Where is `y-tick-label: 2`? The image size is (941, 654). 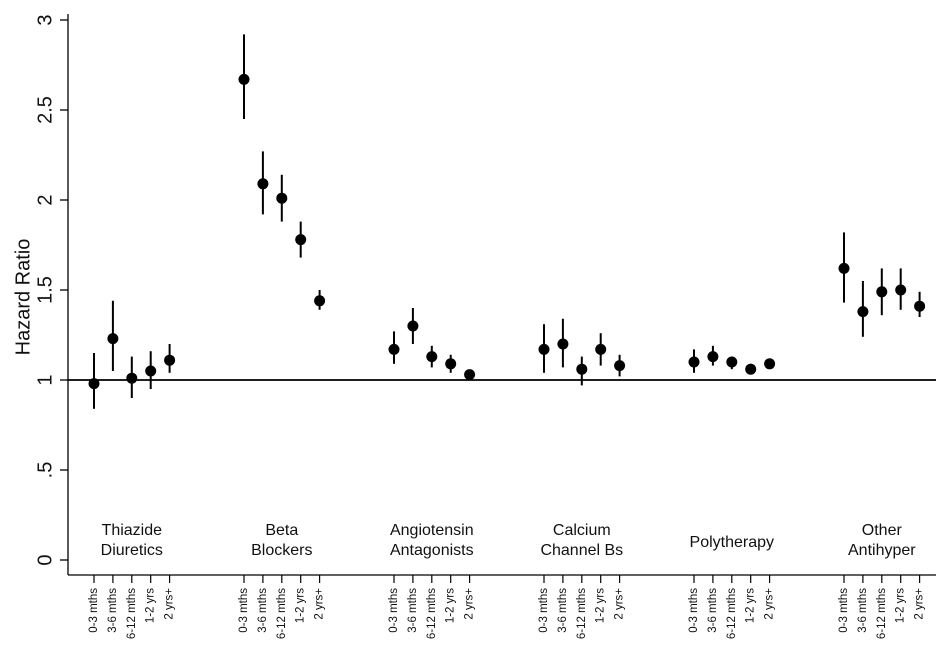 y-tick-label: 2 is located at coordinates (45, 199).